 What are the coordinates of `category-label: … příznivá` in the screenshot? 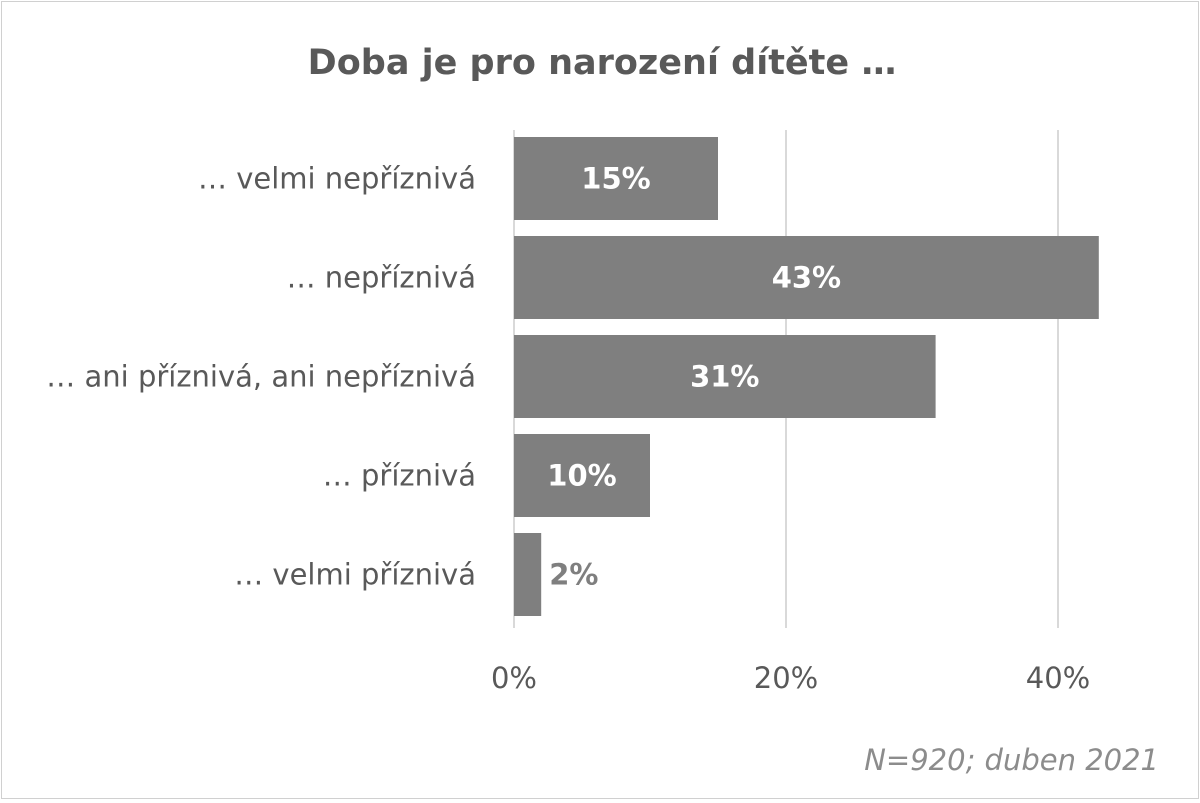 It's located at (399, 476).